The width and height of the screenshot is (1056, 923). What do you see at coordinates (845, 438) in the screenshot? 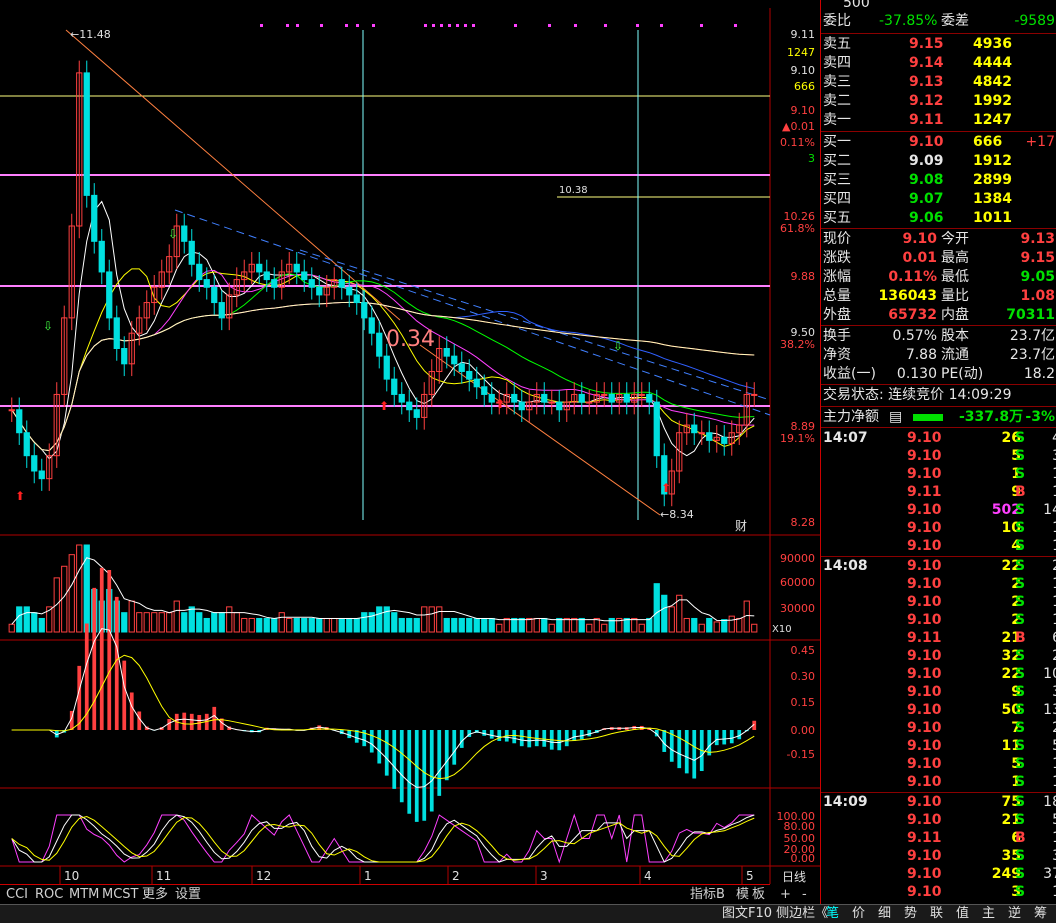
I see `tick-time: 14:07` at bounding box center [845, 438].